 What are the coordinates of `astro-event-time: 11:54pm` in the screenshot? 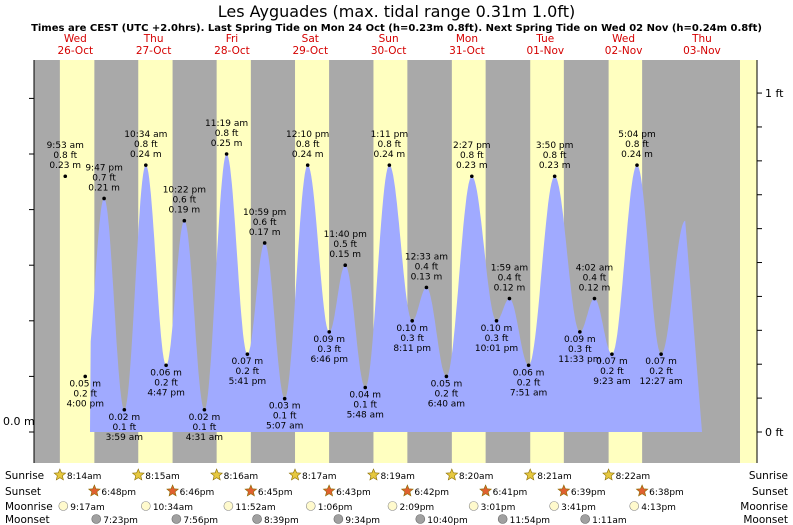 It's located at (530, 520).